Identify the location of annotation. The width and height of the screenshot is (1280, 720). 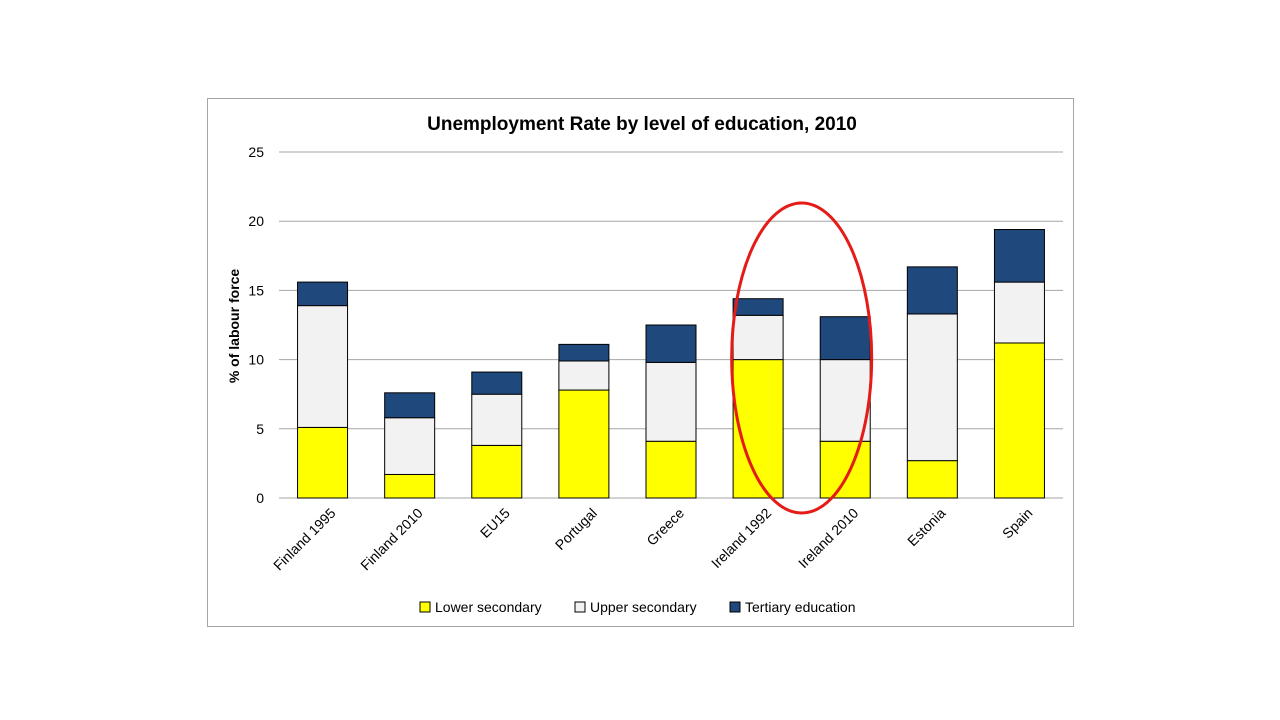
(802, 358).